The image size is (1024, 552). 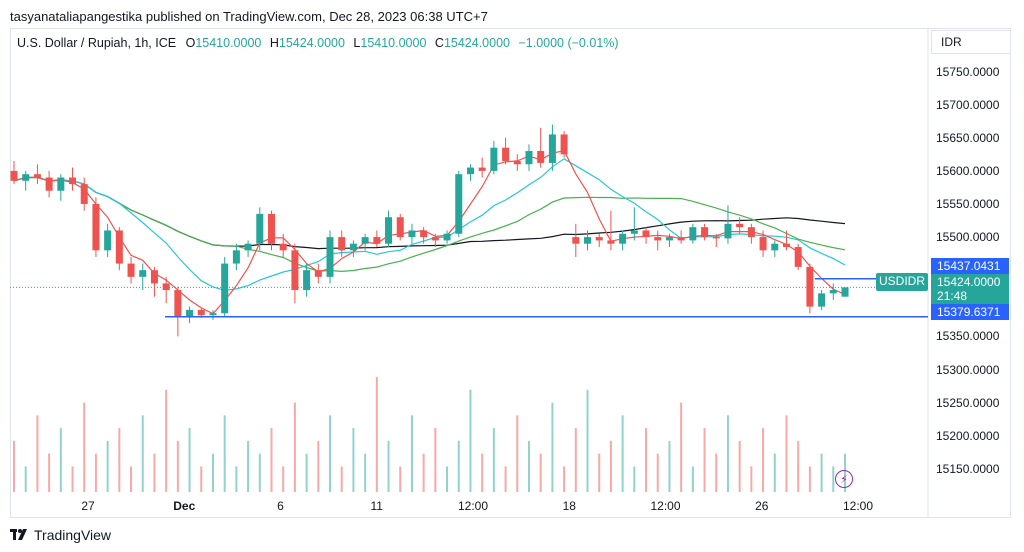 I want to click on symbol-tag: USDIDR, so click(x=902, y=282).